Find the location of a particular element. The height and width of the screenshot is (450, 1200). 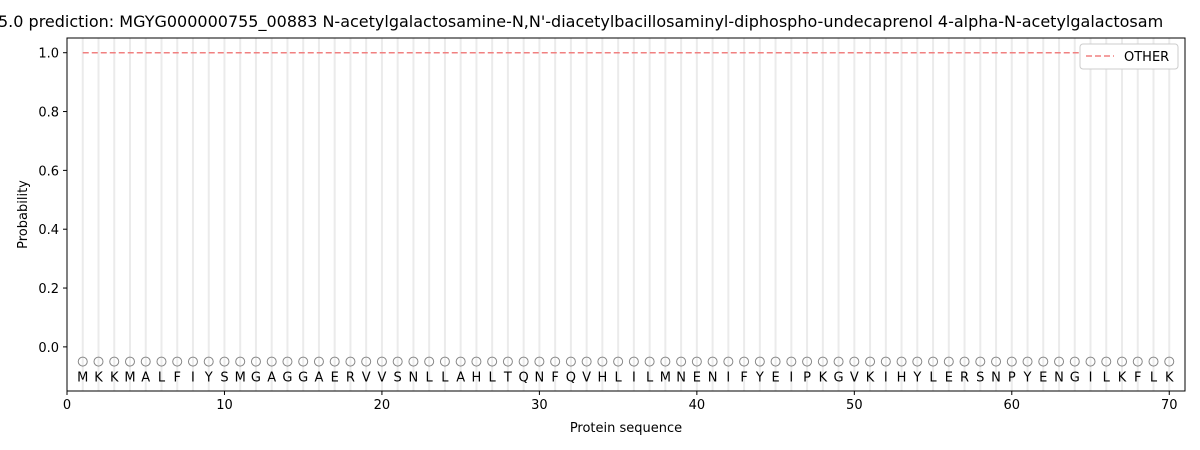

residue-label: Q is located at coordinates (524, 377).